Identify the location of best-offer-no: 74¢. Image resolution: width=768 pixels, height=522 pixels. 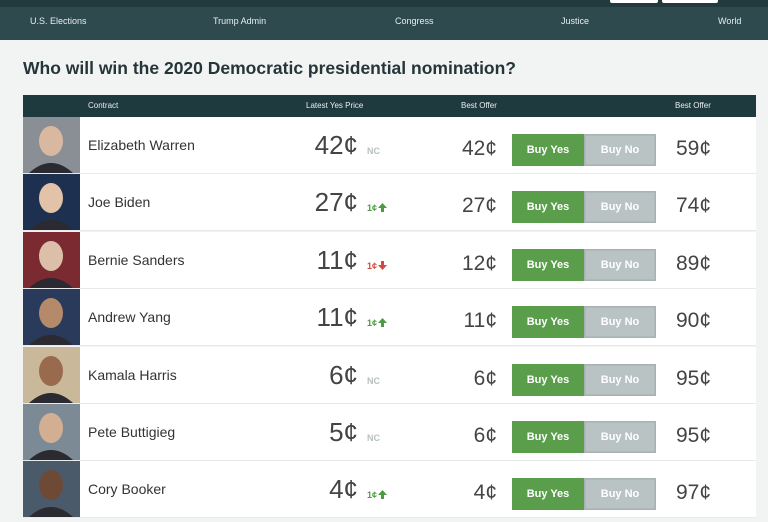
(694, 206).